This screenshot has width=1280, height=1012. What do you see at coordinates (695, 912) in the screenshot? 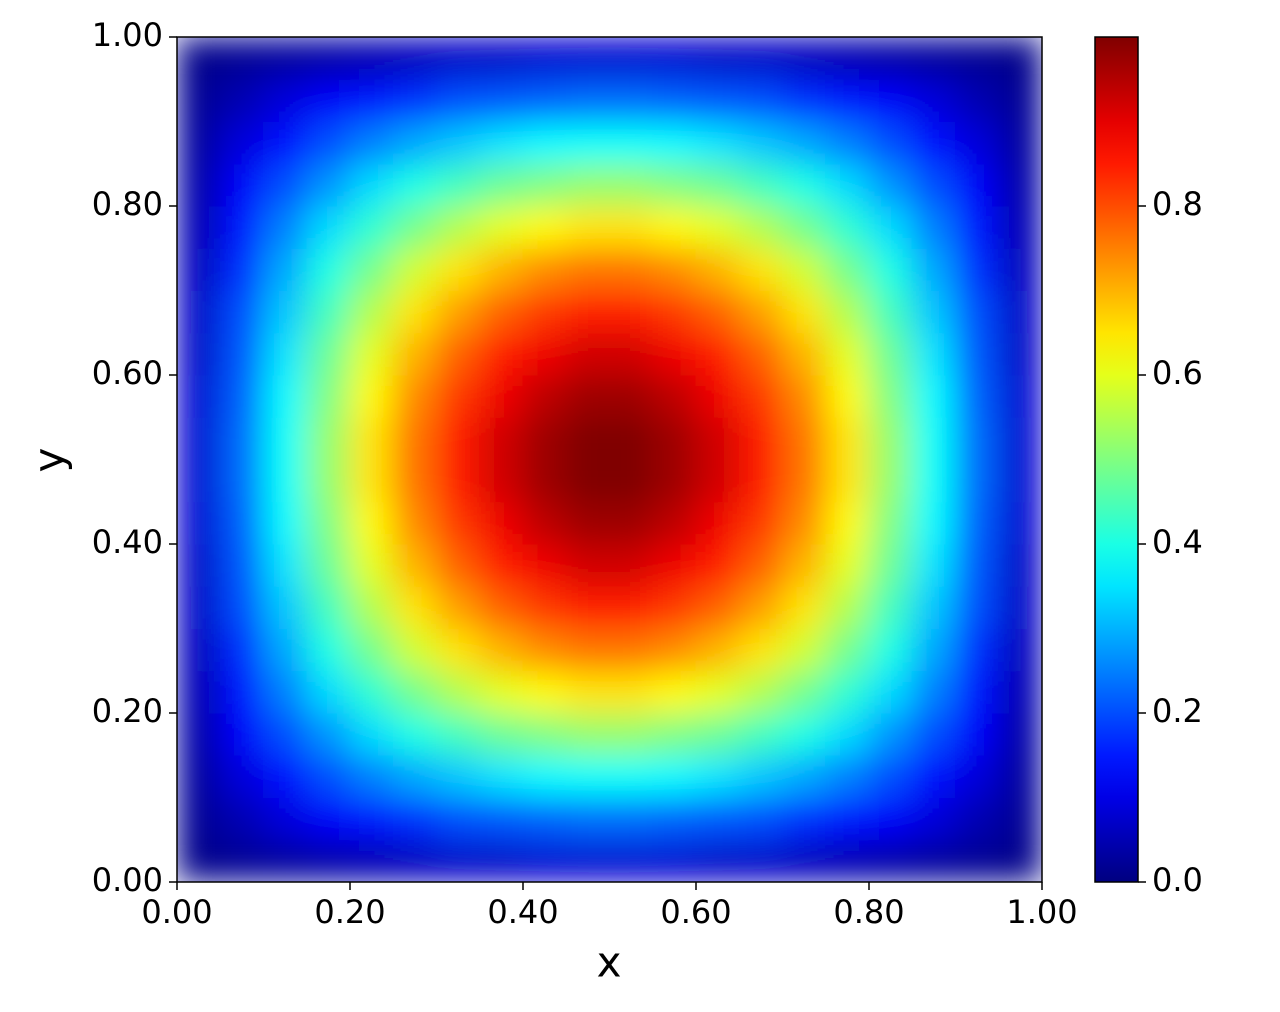
I see `x-tick-label: 0.60` at bounding box center [695, 912].